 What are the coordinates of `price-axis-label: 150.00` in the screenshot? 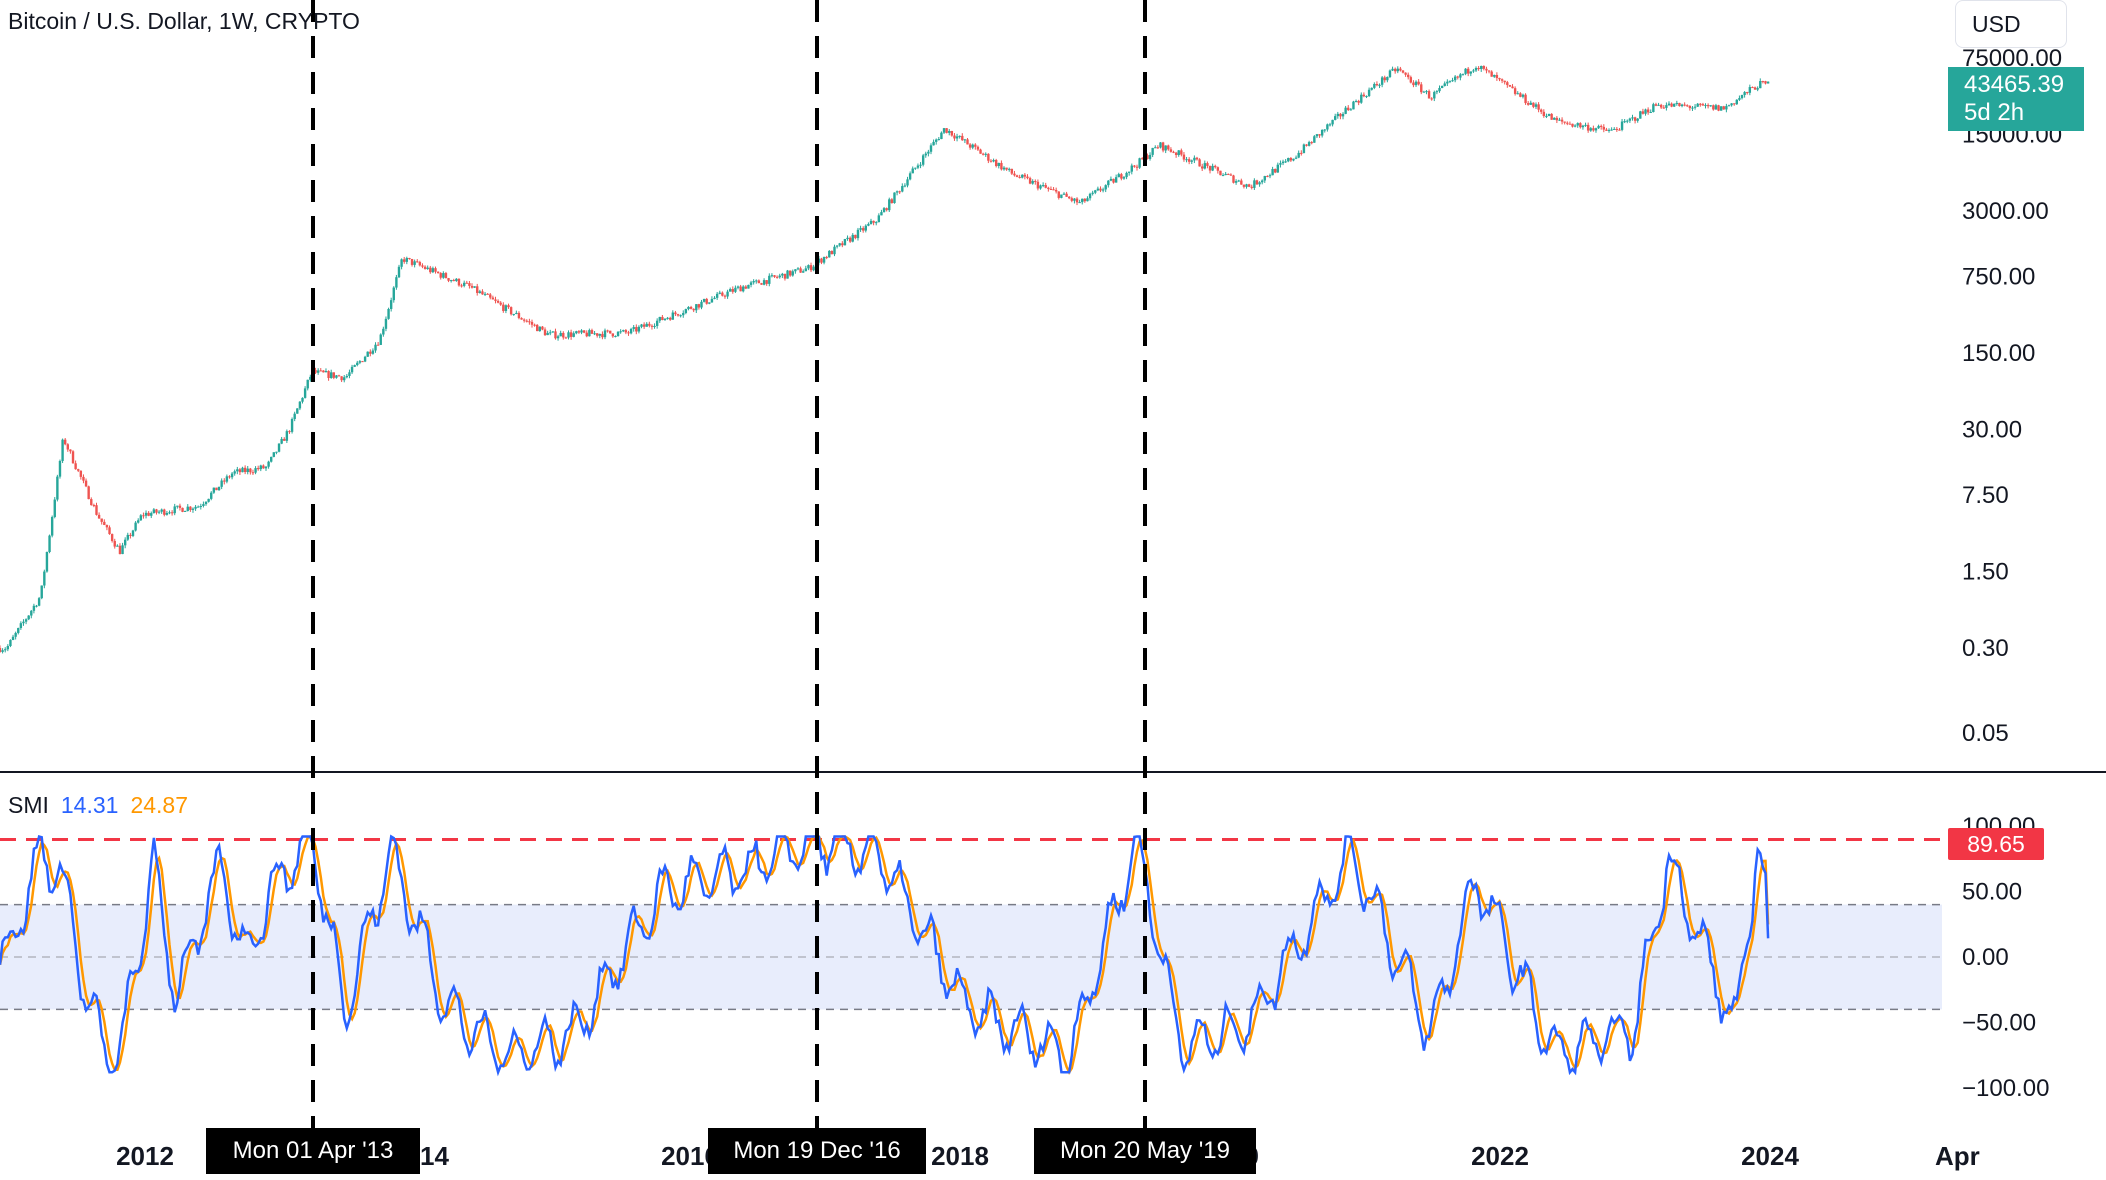 It's located at (1998, 353).